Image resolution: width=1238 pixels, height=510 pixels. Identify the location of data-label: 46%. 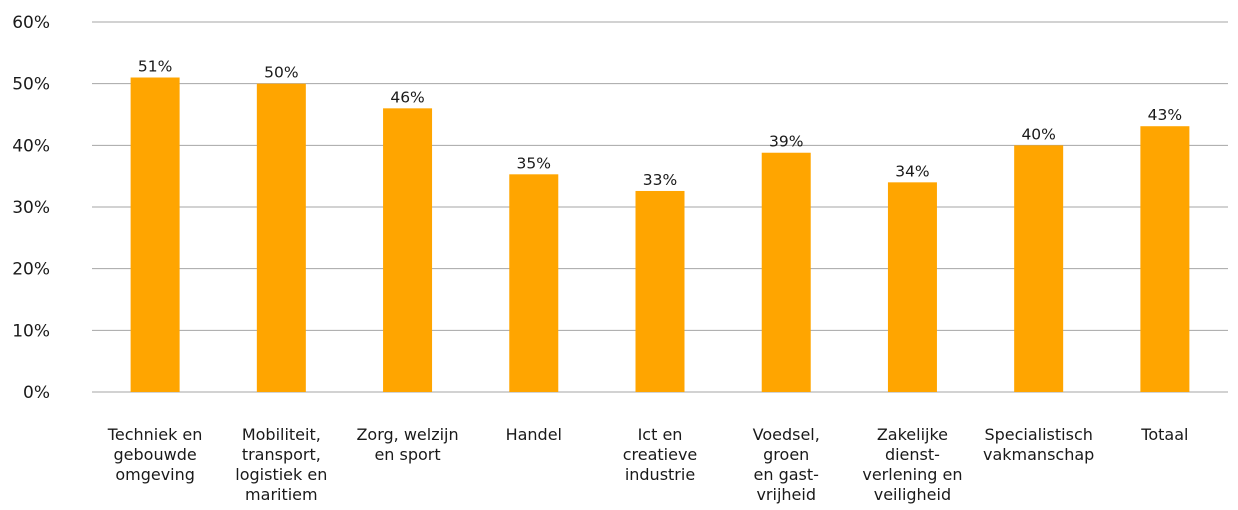
(407, 97).